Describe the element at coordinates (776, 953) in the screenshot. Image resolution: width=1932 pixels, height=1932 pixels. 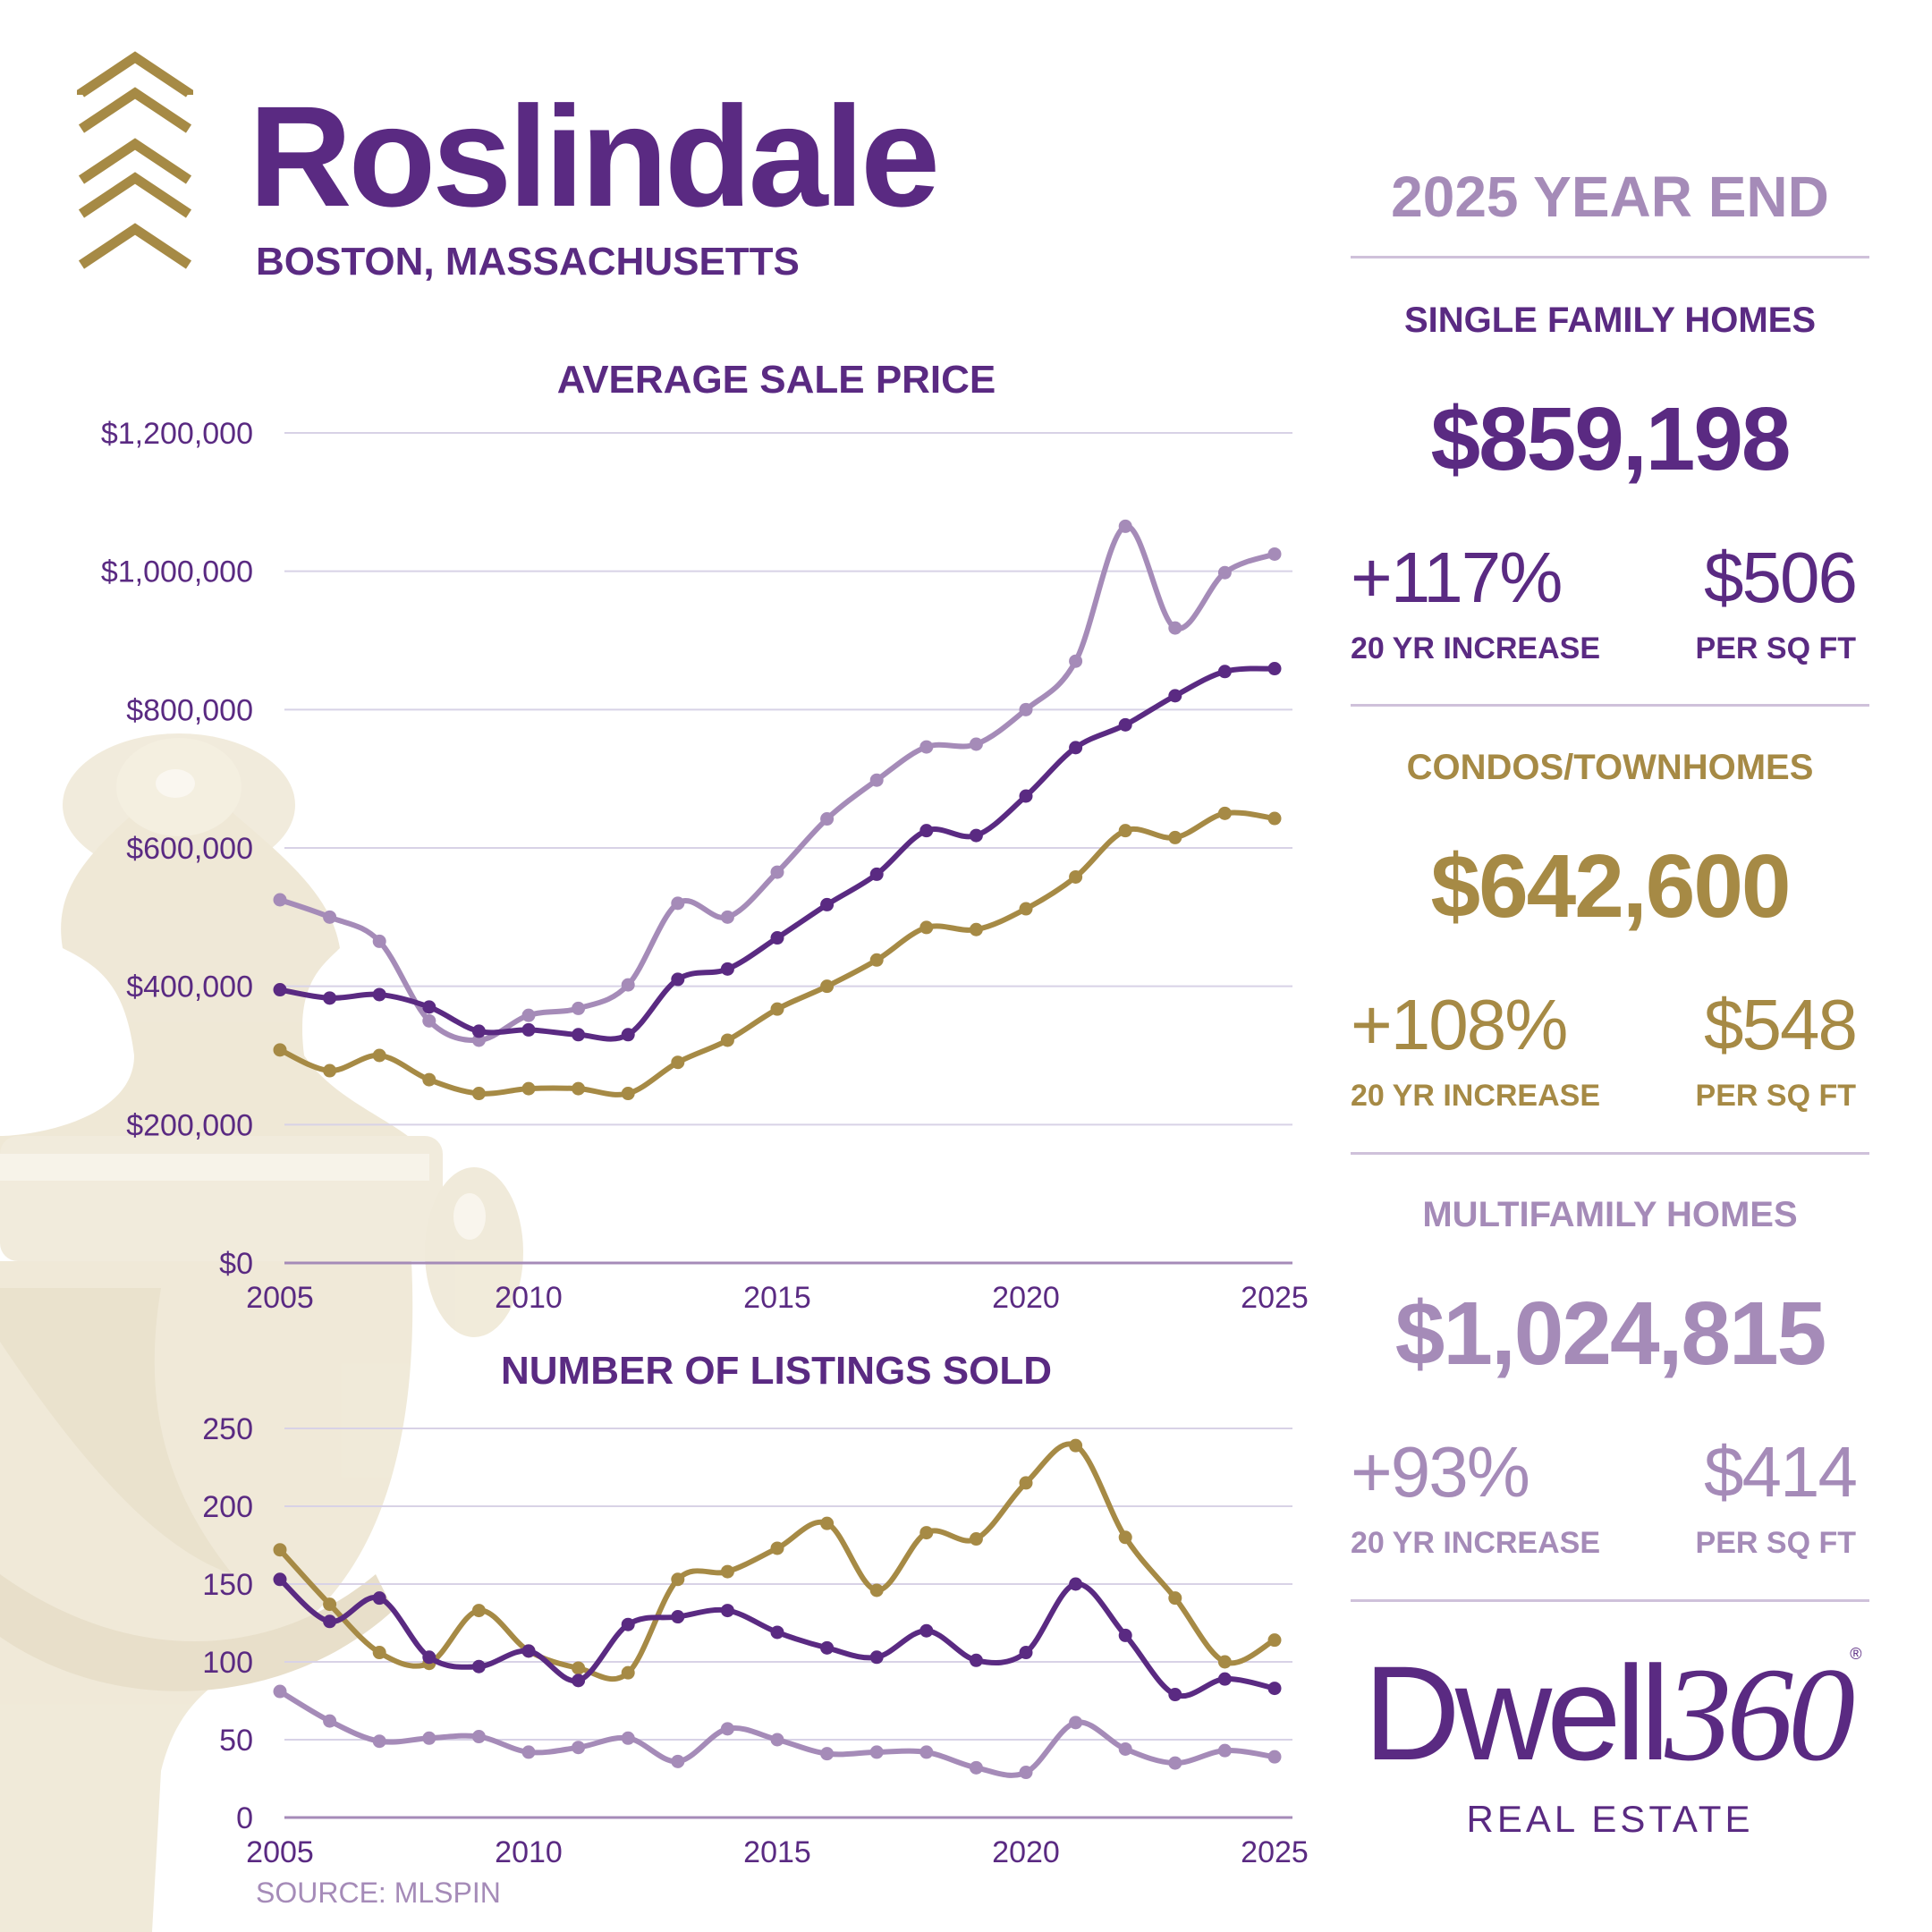
I see `price-series-line-condos` at that location.